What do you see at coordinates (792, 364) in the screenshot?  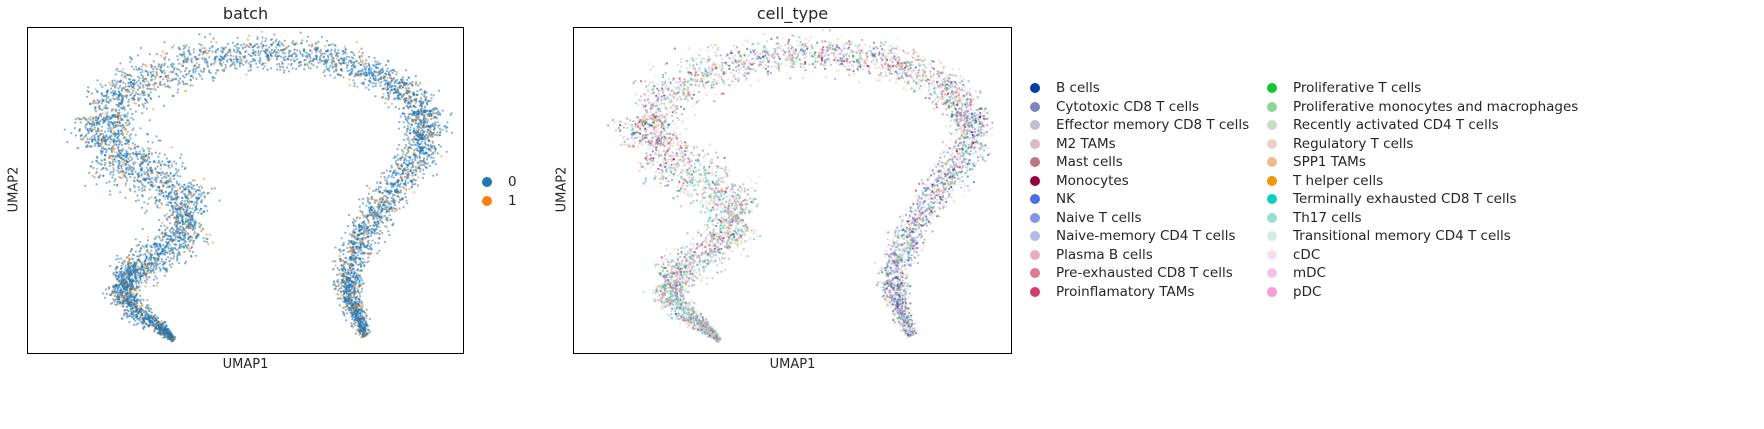 I see `celltype-x-axis-label: UMAP1` at bounding box center [792, 364].